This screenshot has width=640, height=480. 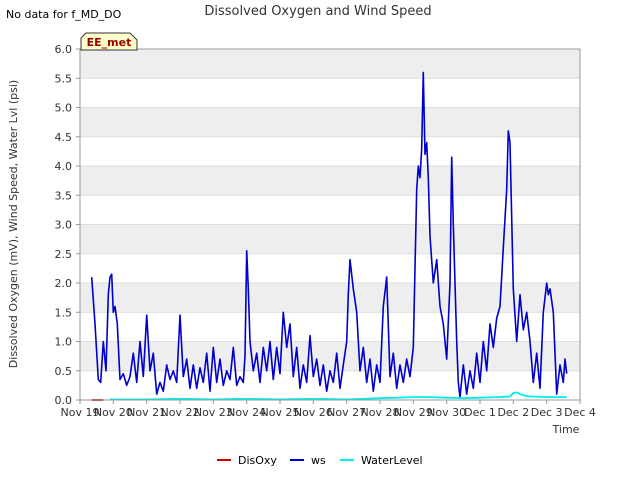 I want to click on badge-label: EE_met, so click(x=109, y=42).